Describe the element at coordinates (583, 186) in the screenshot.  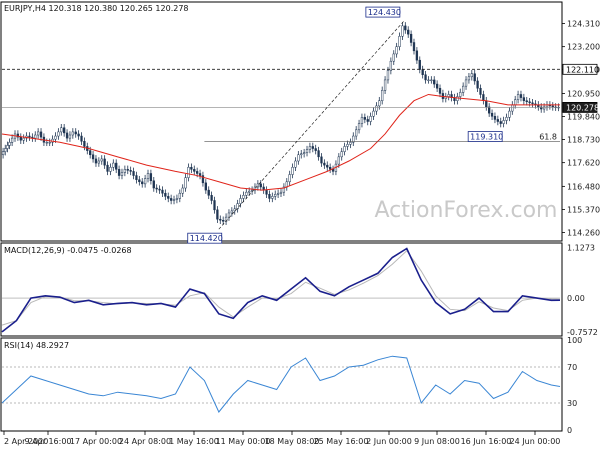
I see `price-ytick-label: 116.480` at that location.